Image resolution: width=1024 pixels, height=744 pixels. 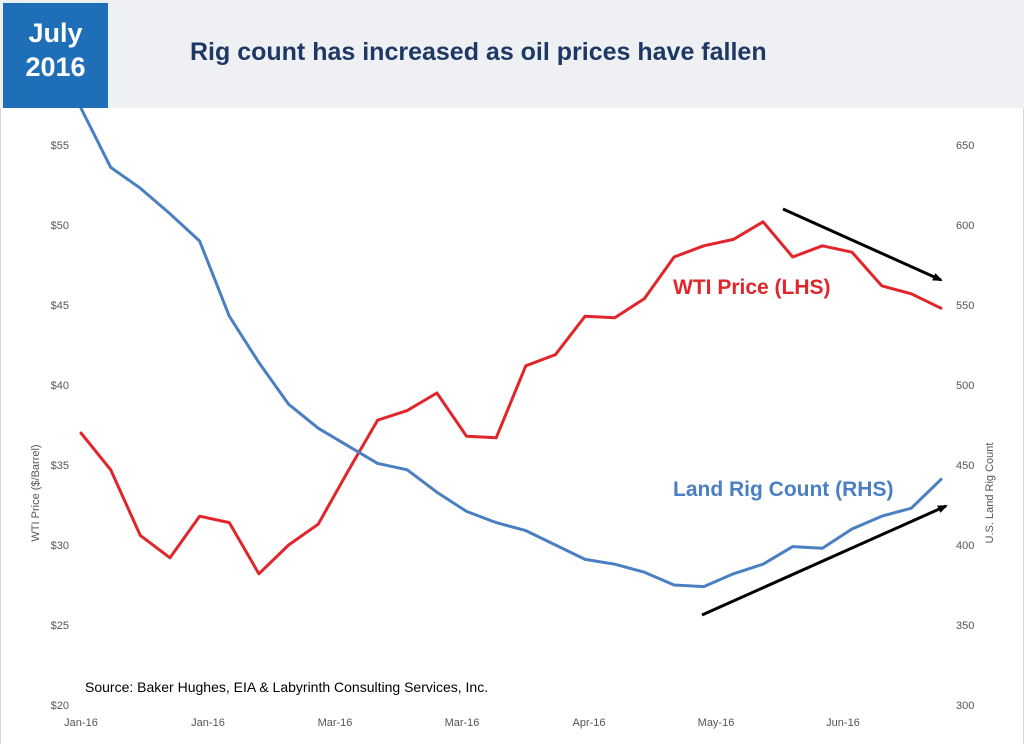 What do you see at coordinates (60, 546) in the screenshot?
I see `left-tick-label: $30` at bounding box center [60, 546].